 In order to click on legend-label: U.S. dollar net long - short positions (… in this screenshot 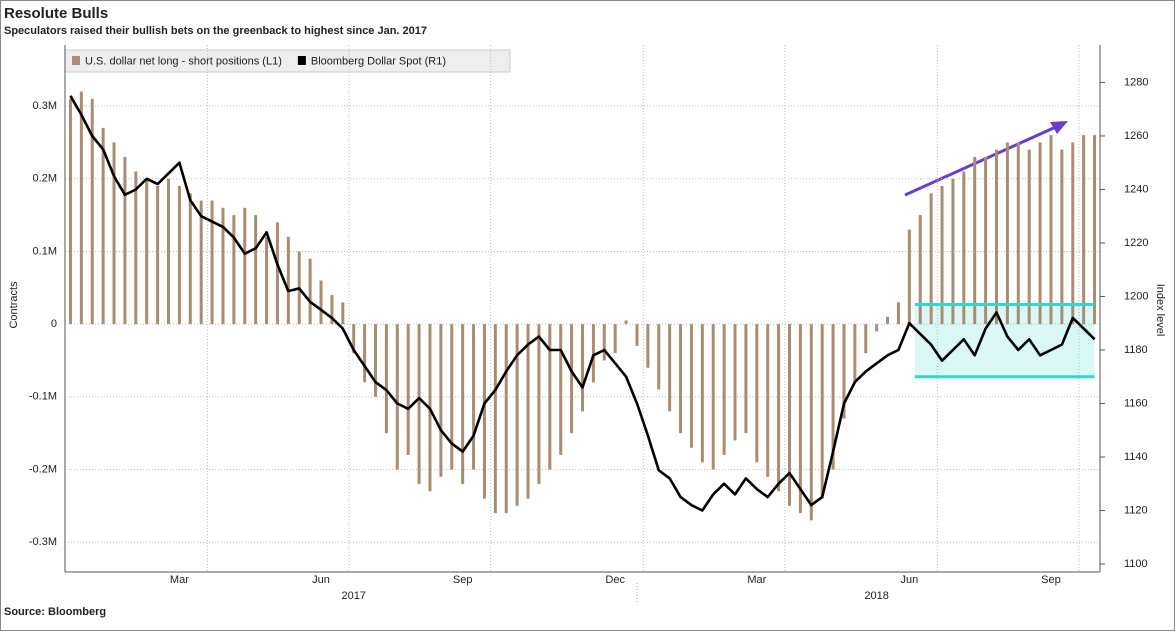, I will do `click(183, 61)`.